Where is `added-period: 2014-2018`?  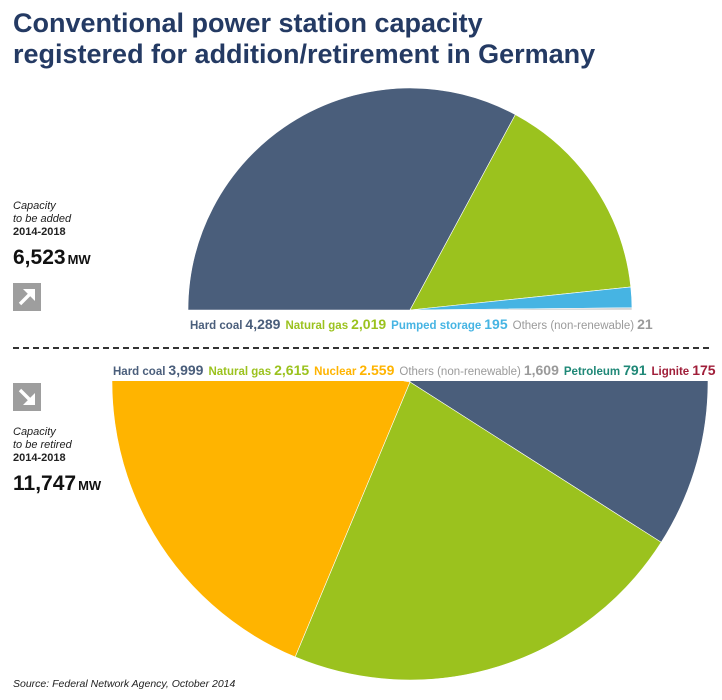
added-period: 2014-2018 is located at coordinates (39, 232).